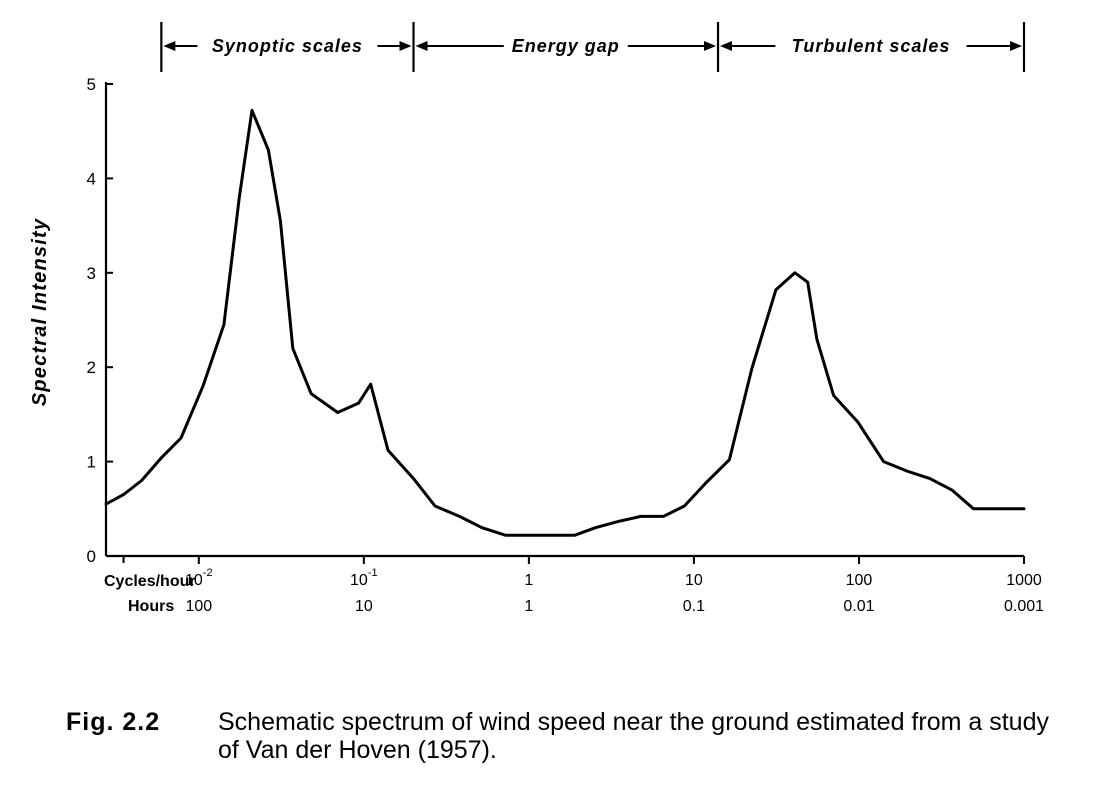 The height and width of the screenshot is (802, 1096). I want to click on figure-caption-label: Fig. 2.2, so click(113, 722).